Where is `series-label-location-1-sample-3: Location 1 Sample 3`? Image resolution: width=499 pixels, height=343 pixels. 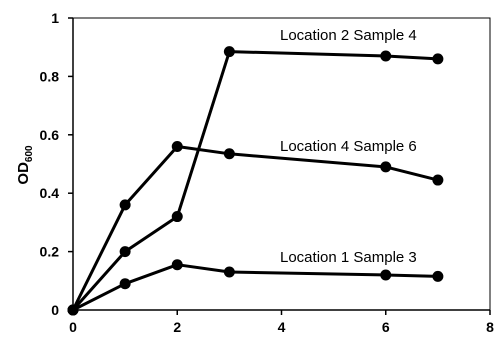
series-label-location-1-sample-3: Location 1 Sample 3 is located at coordinates (348, 257).